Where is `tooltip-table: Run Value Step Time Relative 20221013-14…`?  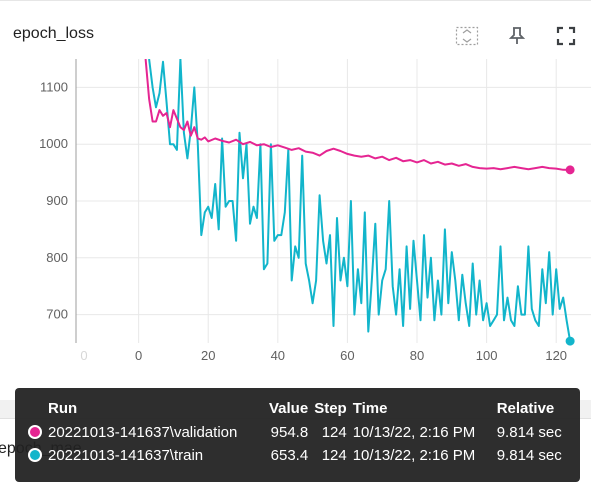
tooltip-table: Run Value Step Time Relative 20221013-14… is located at coordinates (295, 432).